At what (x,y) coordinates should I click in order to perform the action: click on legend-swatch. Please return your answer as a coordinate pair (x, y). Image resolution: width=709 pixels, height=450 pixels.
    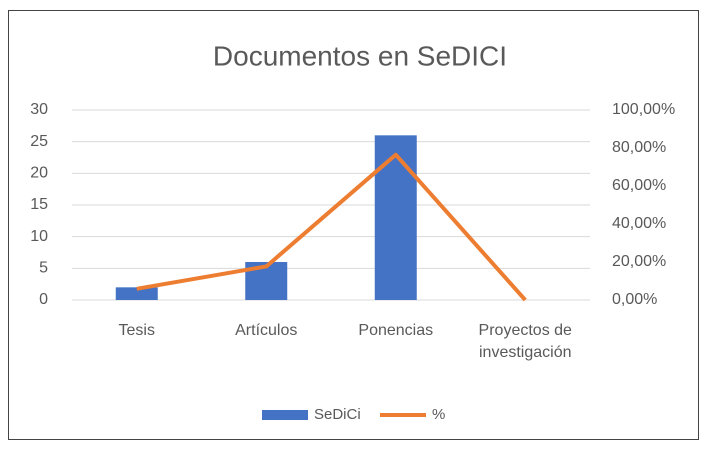
    Looking at the image, I should click on (285, 415).